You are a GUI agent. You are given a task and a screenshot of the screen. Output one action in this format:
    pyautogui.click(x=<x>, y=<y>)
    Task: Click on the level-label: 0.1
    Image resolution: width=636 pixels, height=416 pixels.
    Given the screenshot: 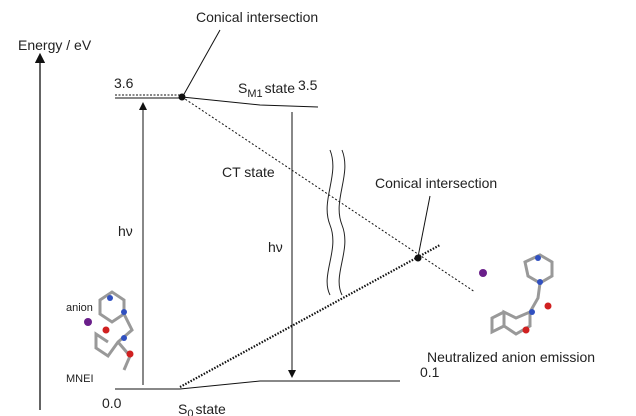 What is the action you would take?
    pyautogui.click(x=430, y=372)
    